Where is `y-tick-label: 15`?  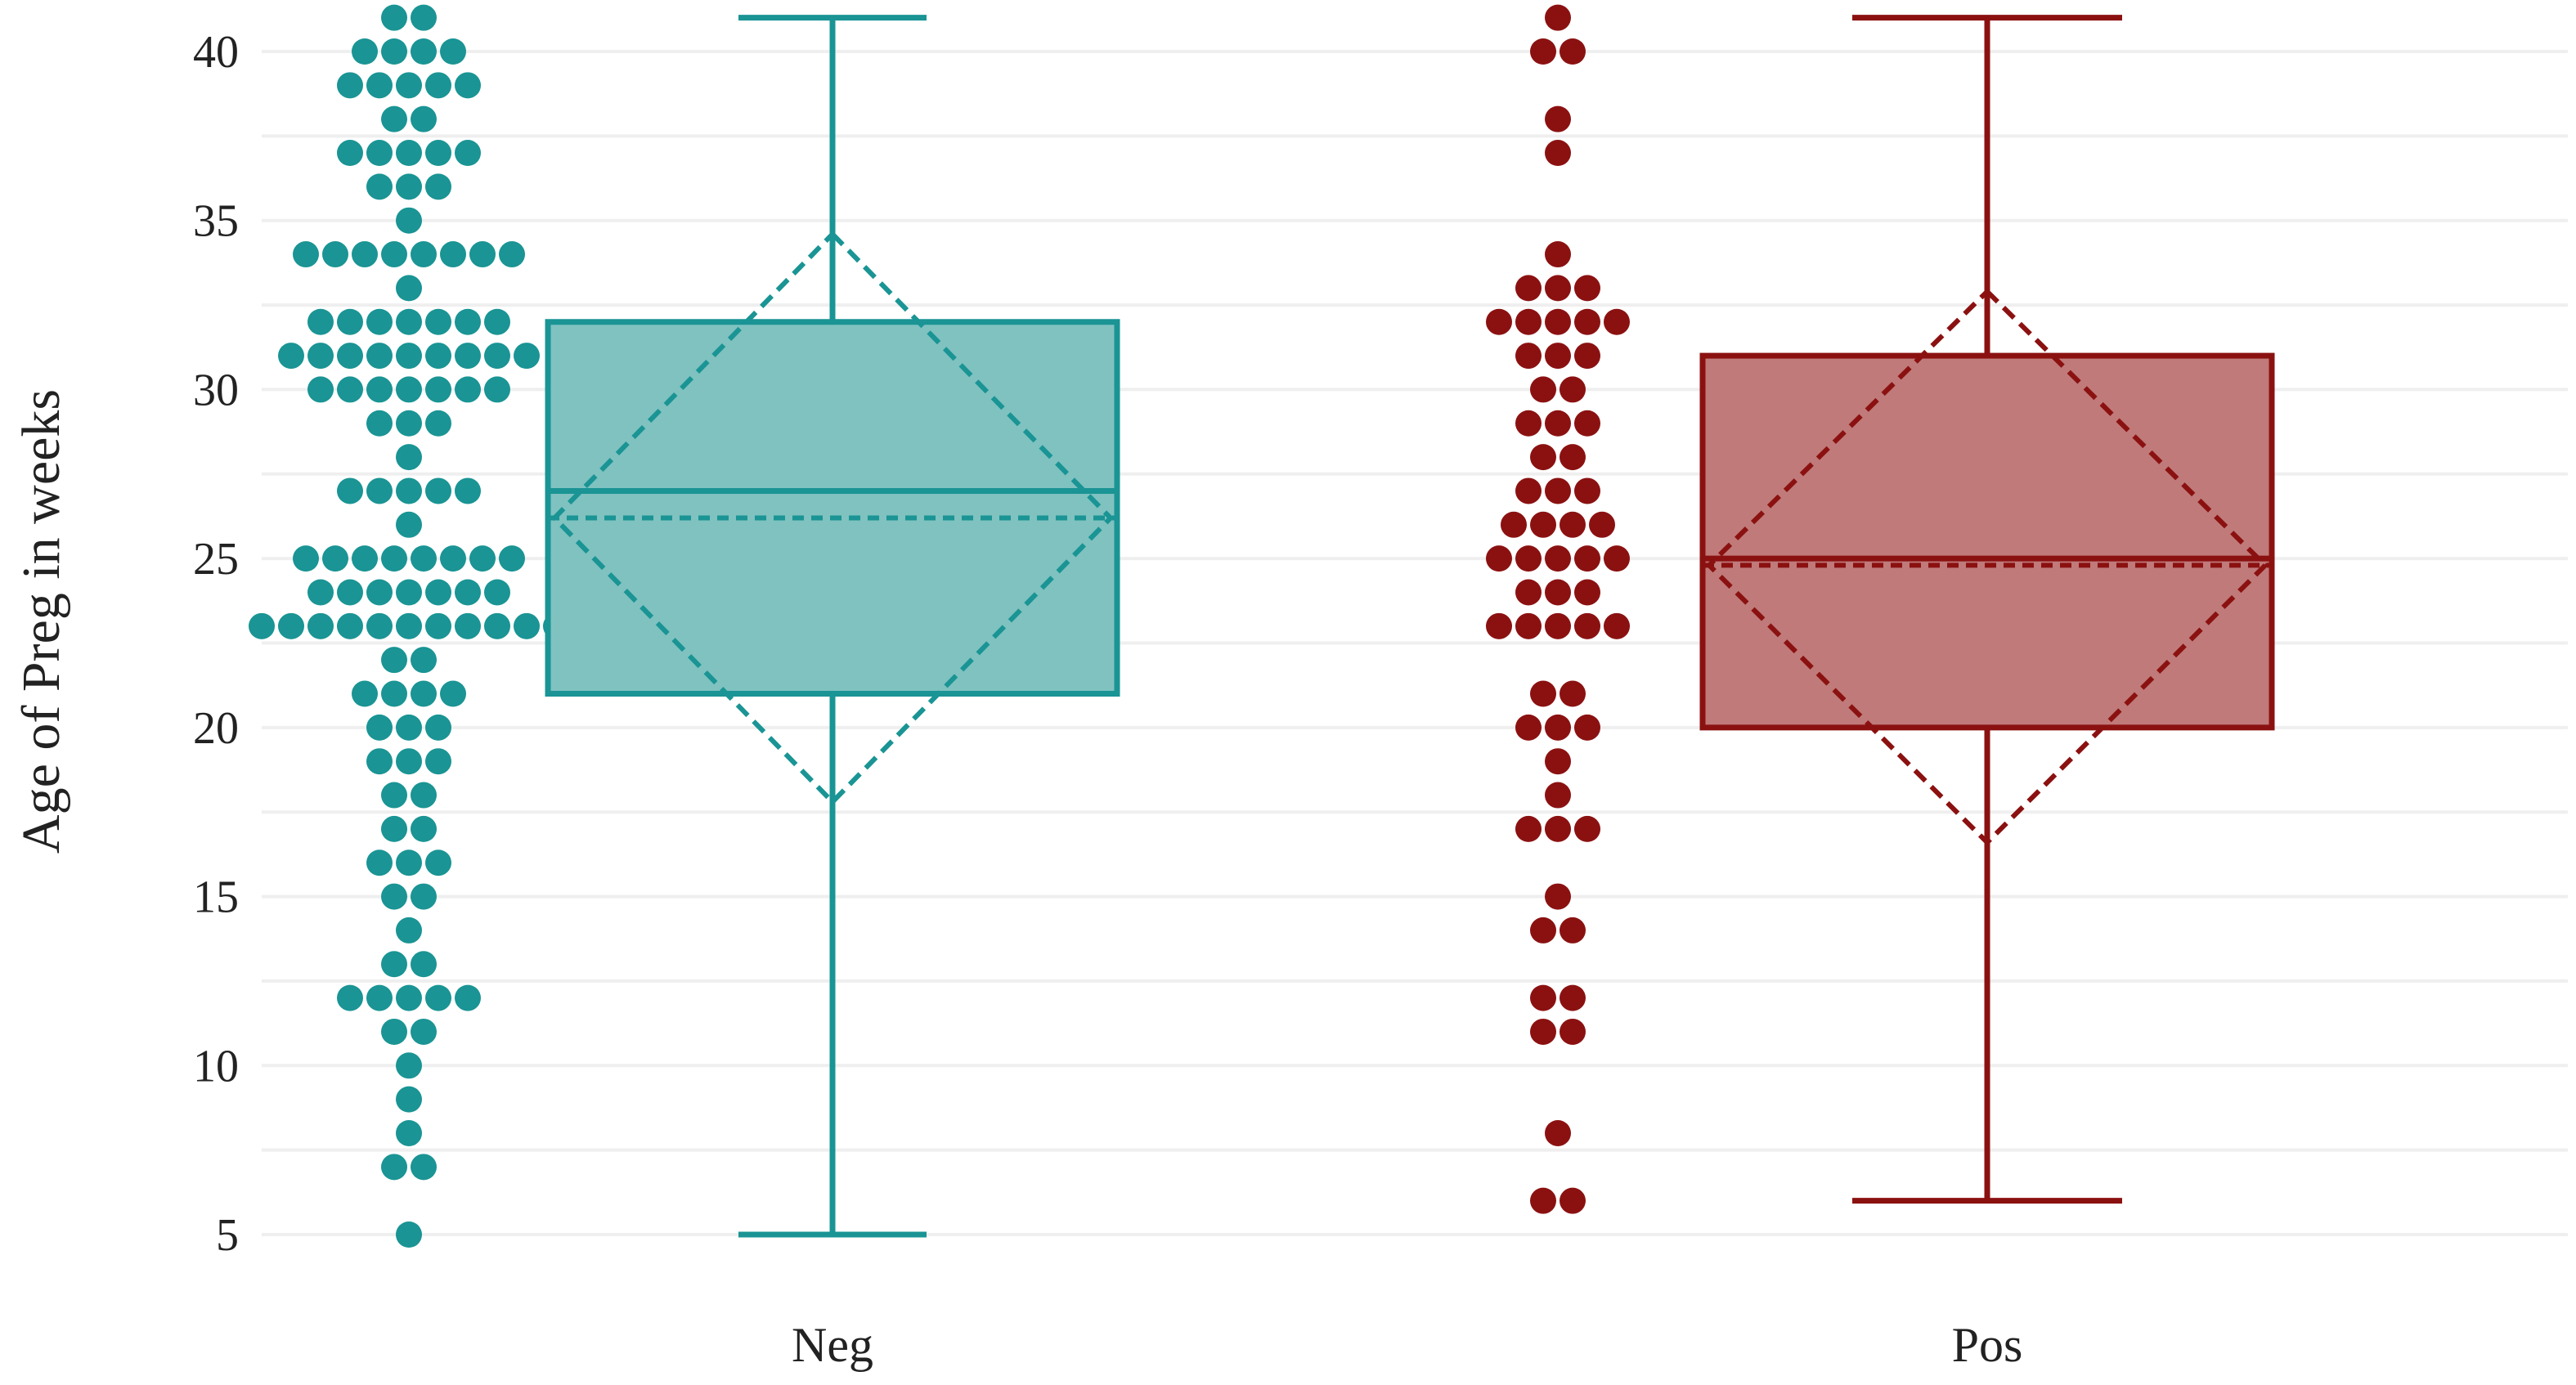 y-tick-label: 15 is located at coordinates (216, 898).